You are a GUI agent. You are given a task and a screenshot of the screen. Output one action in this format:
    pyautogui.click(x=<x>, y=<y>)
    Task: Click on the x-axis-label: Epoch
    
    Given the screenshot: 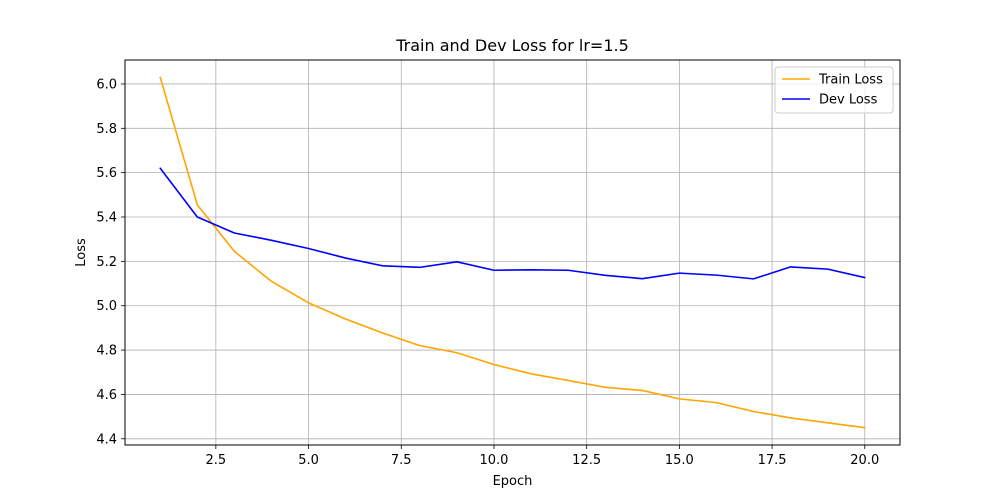 What is the action you would take?
    pyautogui.click(x=513, y=481)
    